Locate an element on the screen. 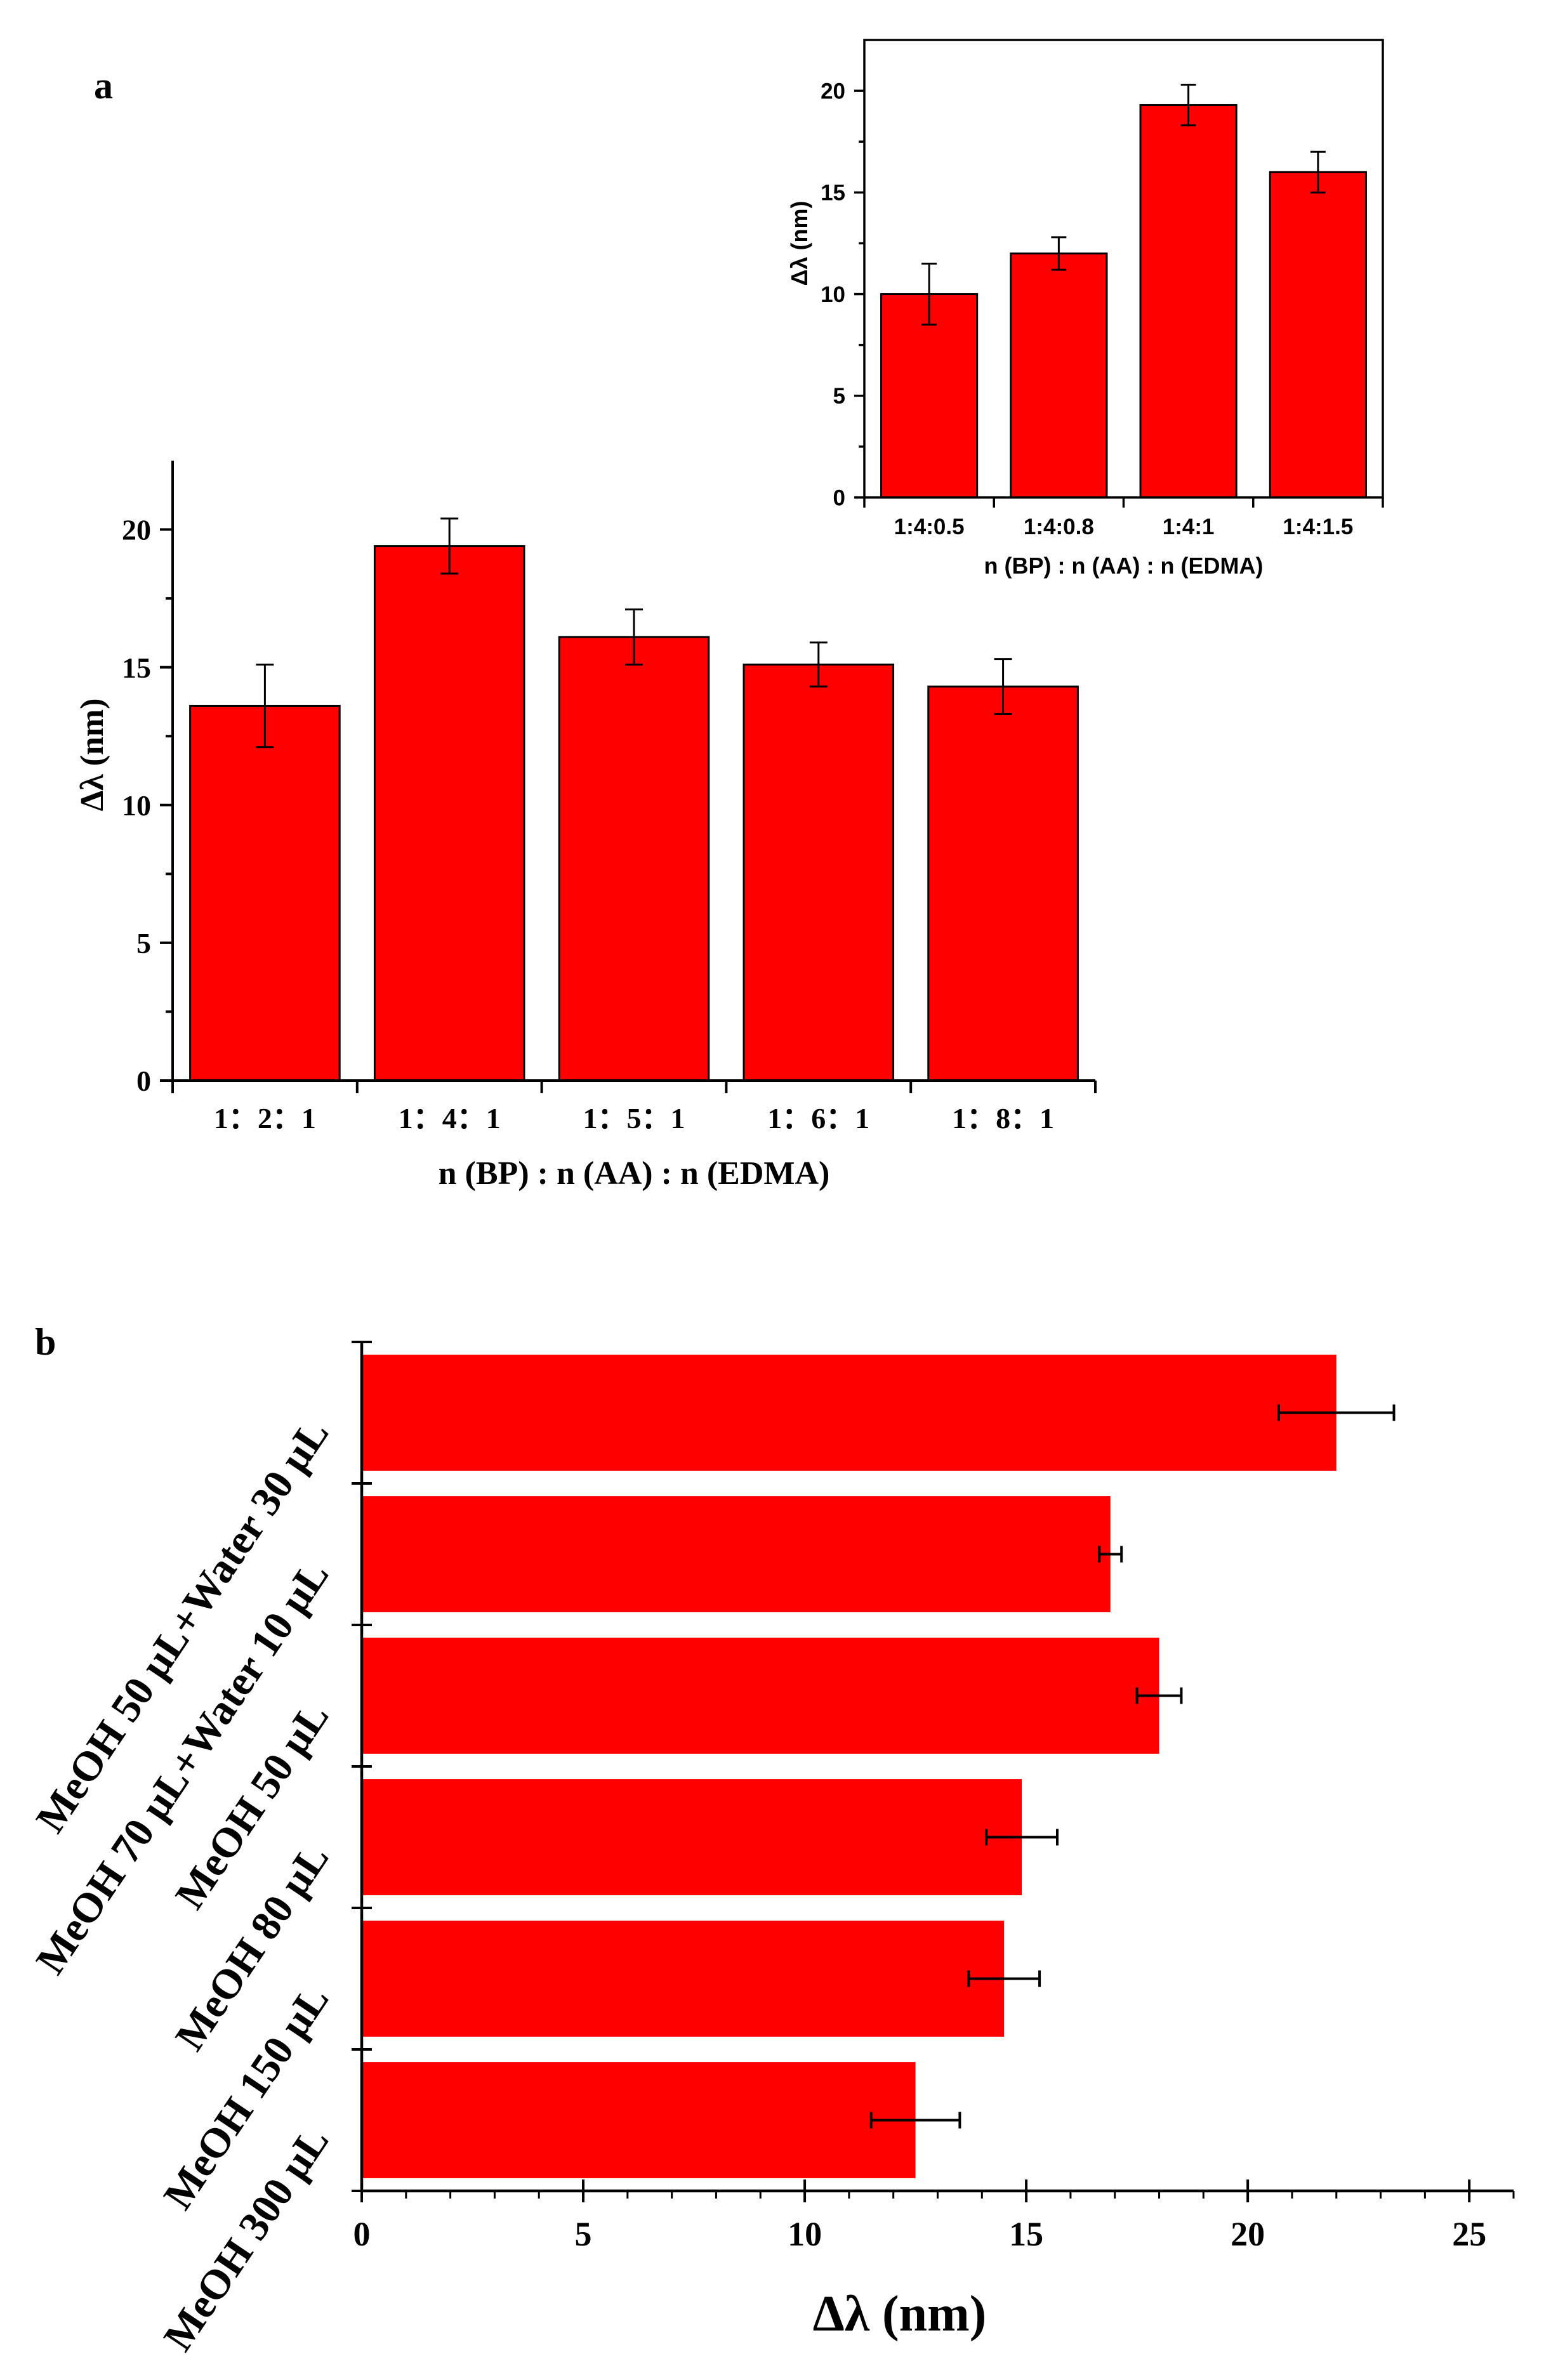 Image resolution: width=1551 pixels, height=2380 pixels. x-axis-title-b: Δλ (nm) is located at coordinates (900, 2314).